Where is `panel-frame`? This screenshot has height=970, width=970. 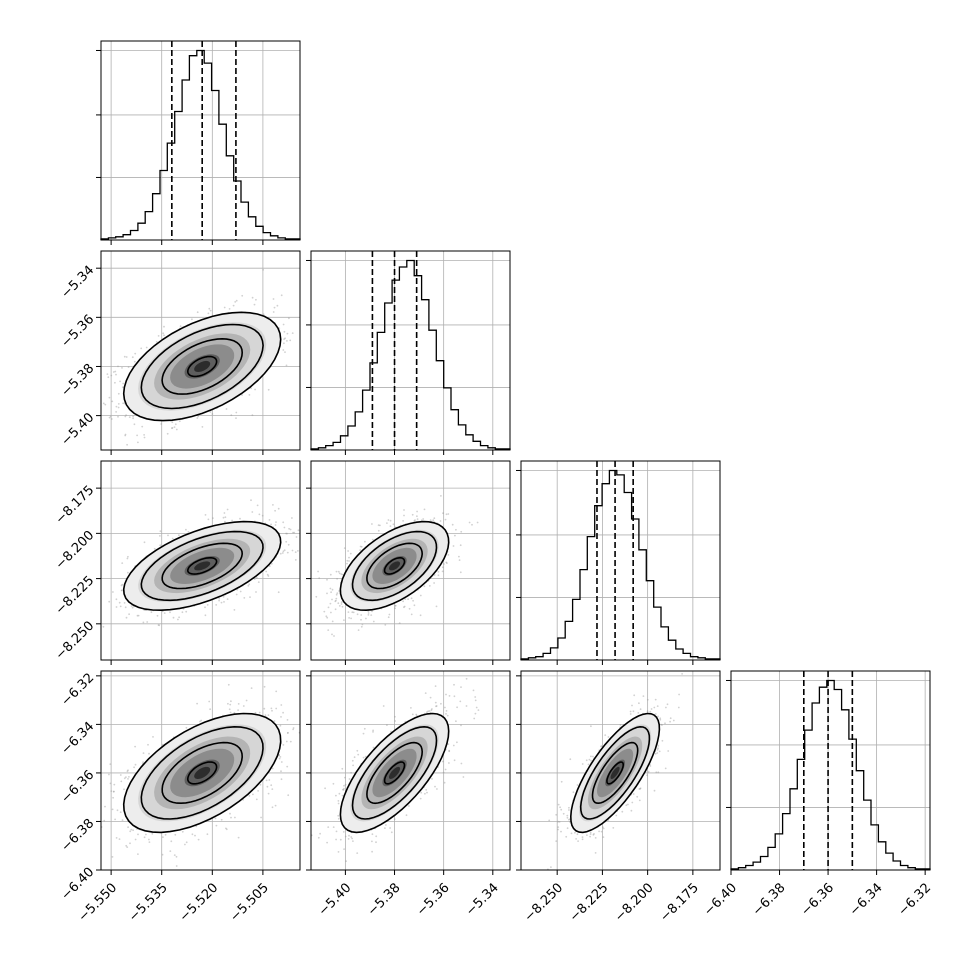
panel-frame is located at coordinates (620, 560).